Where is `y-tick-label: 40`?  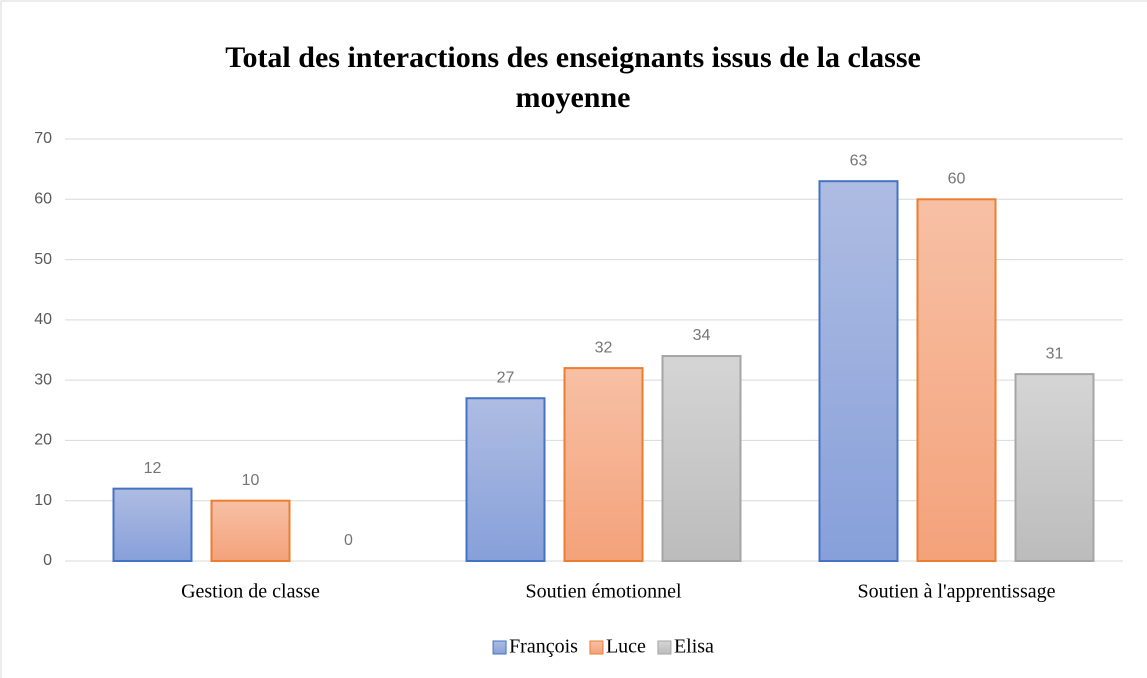
y-tick-label: 40 is located at coordinates (43, 319).